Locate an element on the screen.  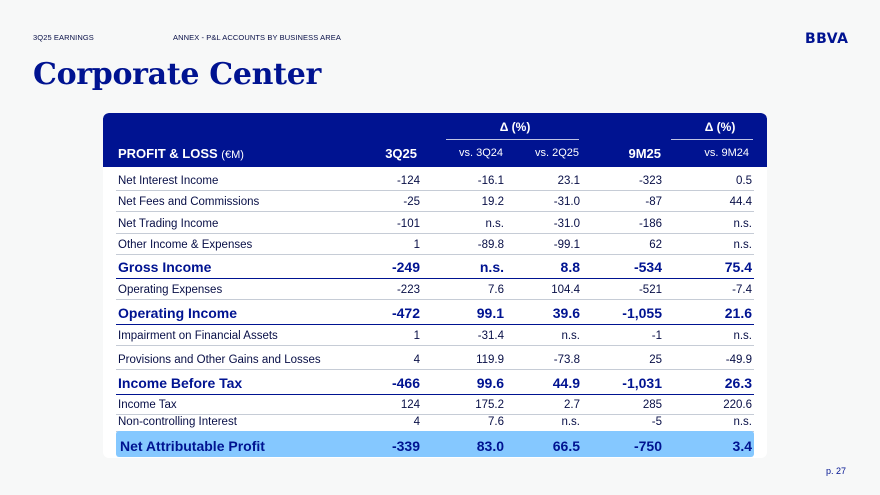
value-vs-3q24: 83.0 is located at coordinates (490, 446).